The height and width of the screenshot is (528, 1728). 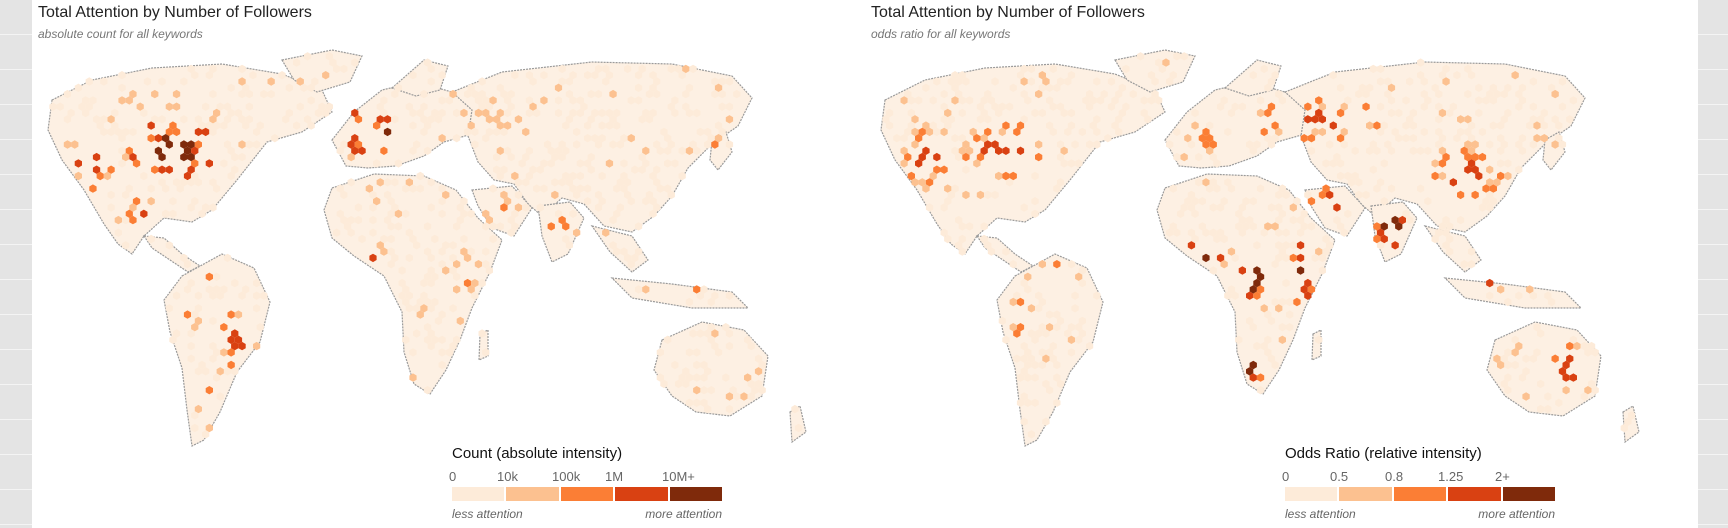 What do you see at coordinates (587, 494) in the screenshot?
I see `legend-color-scale` at bounding box center [587, 494].